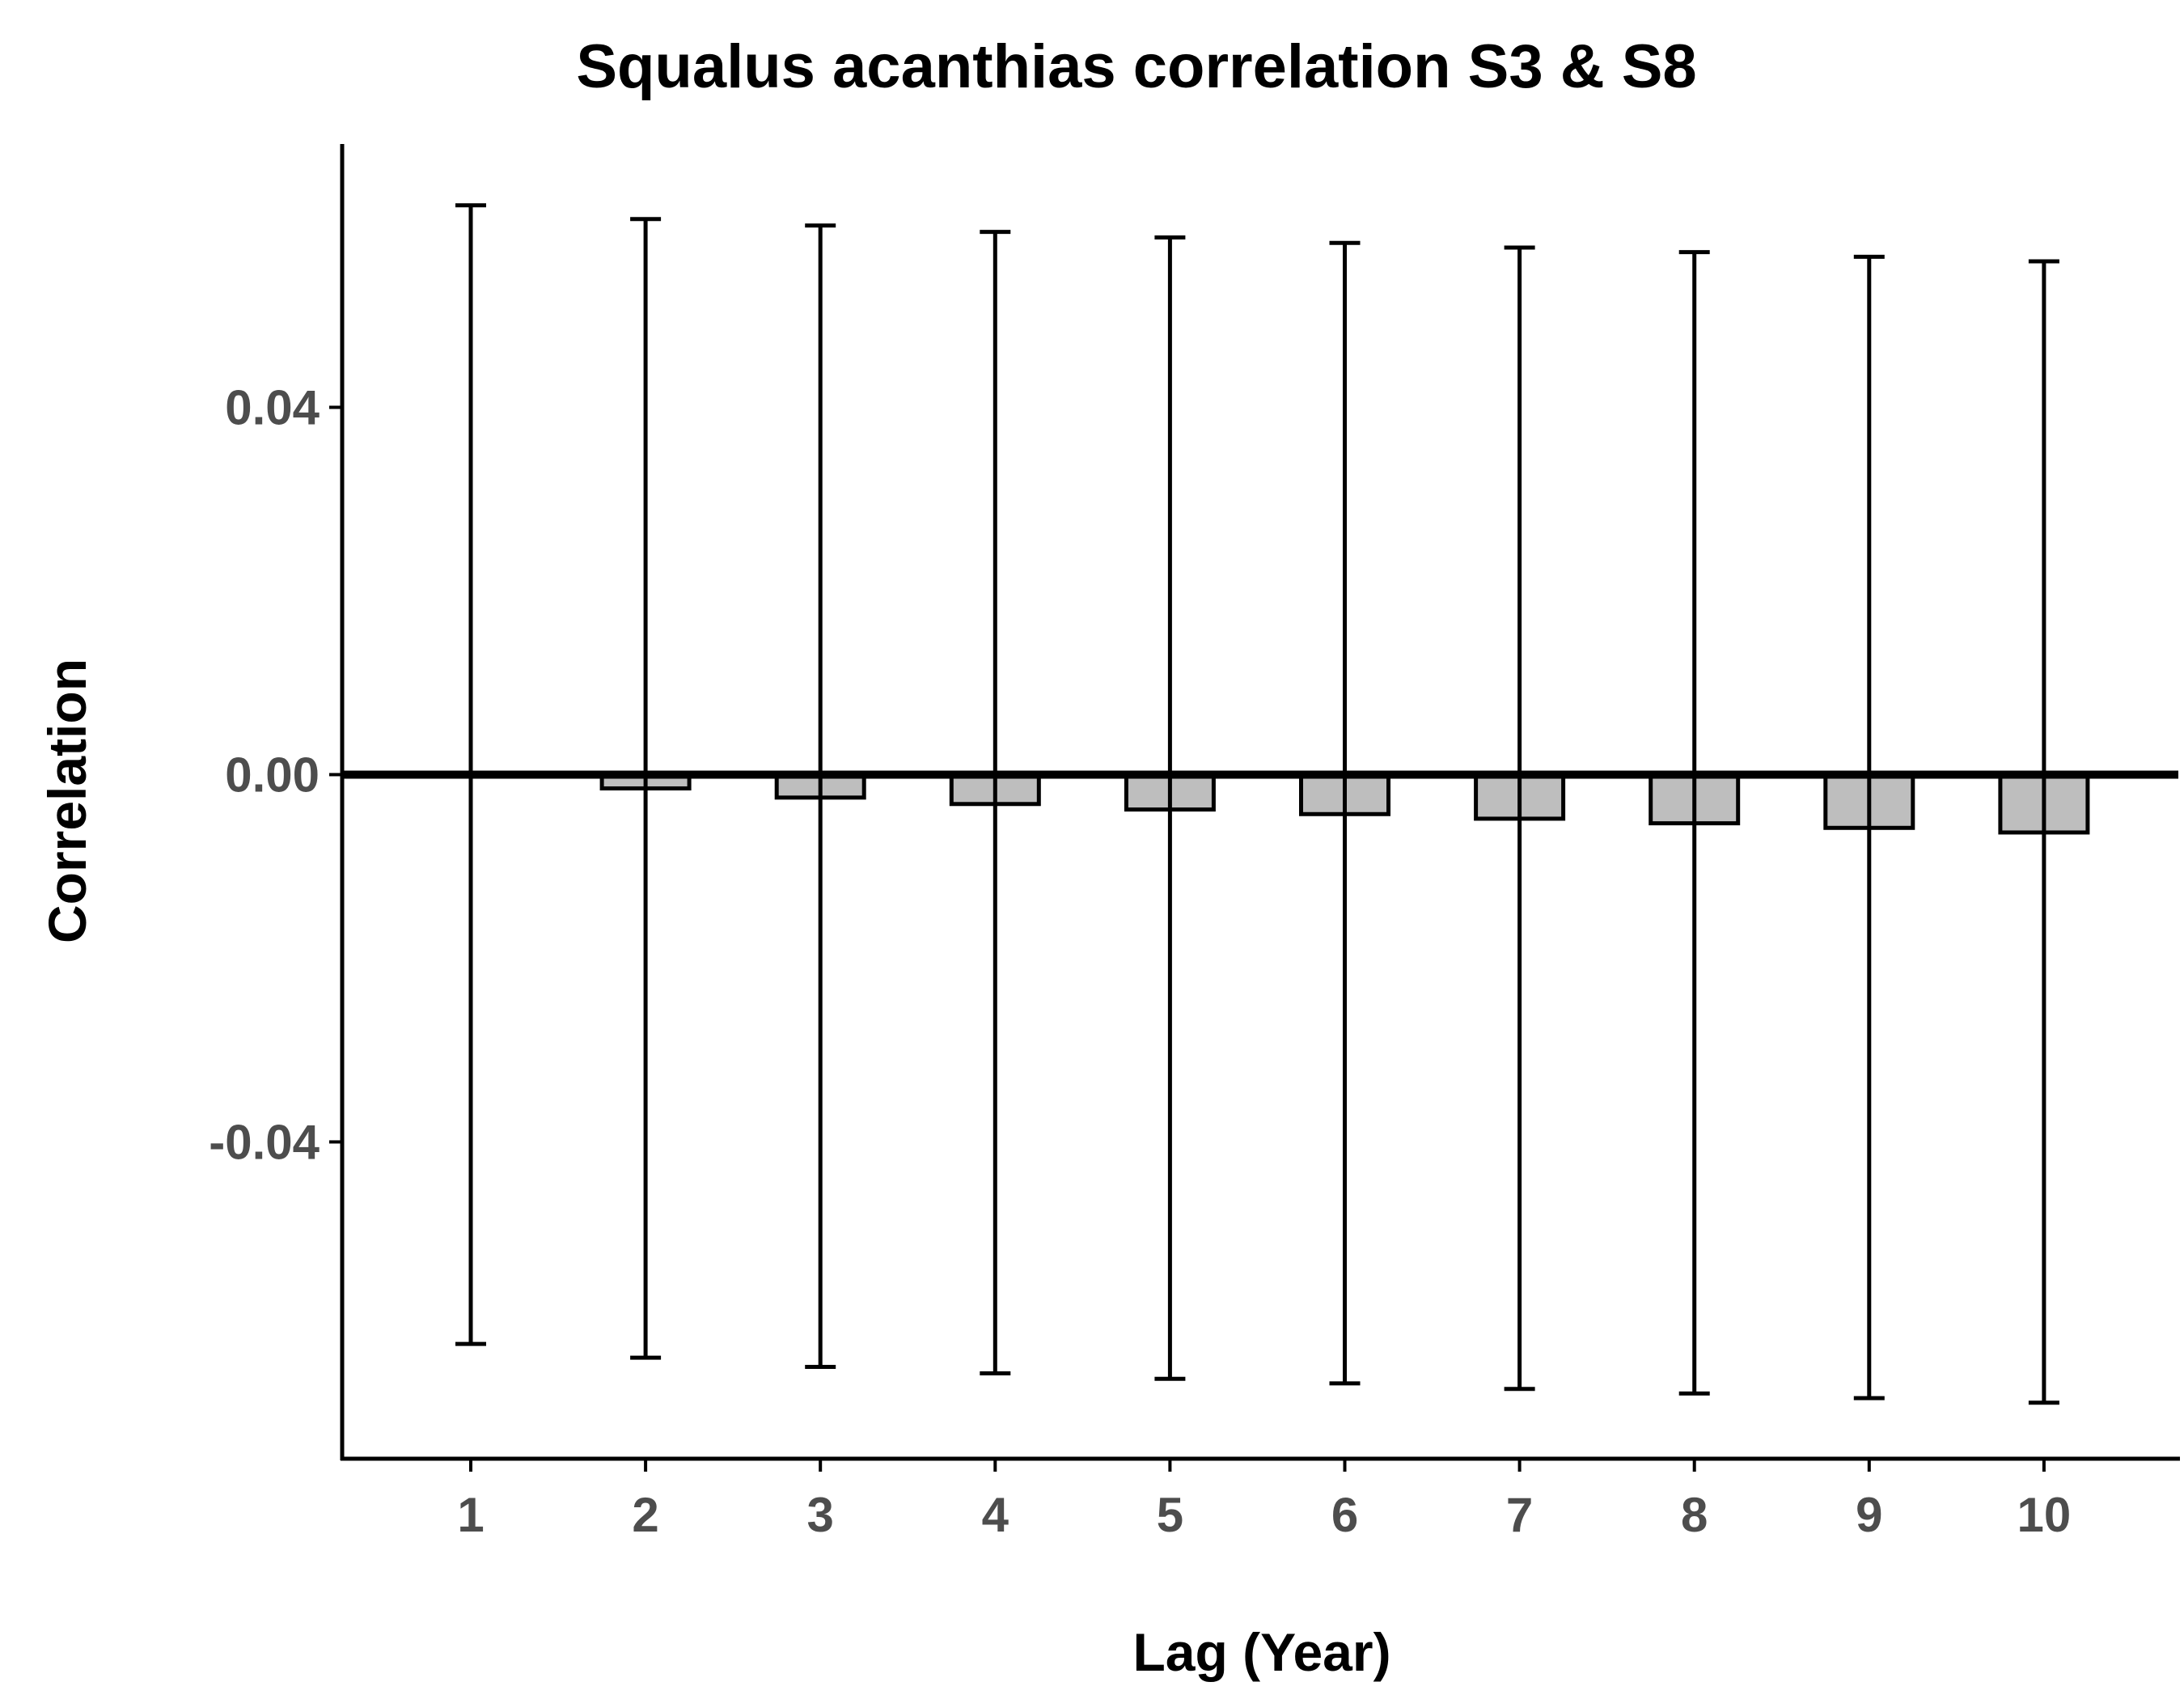 This screenshot has width=2184, height=1699. Describe the element at coordinates (2045, 1515) in the screenshot. I see `x-tick-label: 10` at that location.